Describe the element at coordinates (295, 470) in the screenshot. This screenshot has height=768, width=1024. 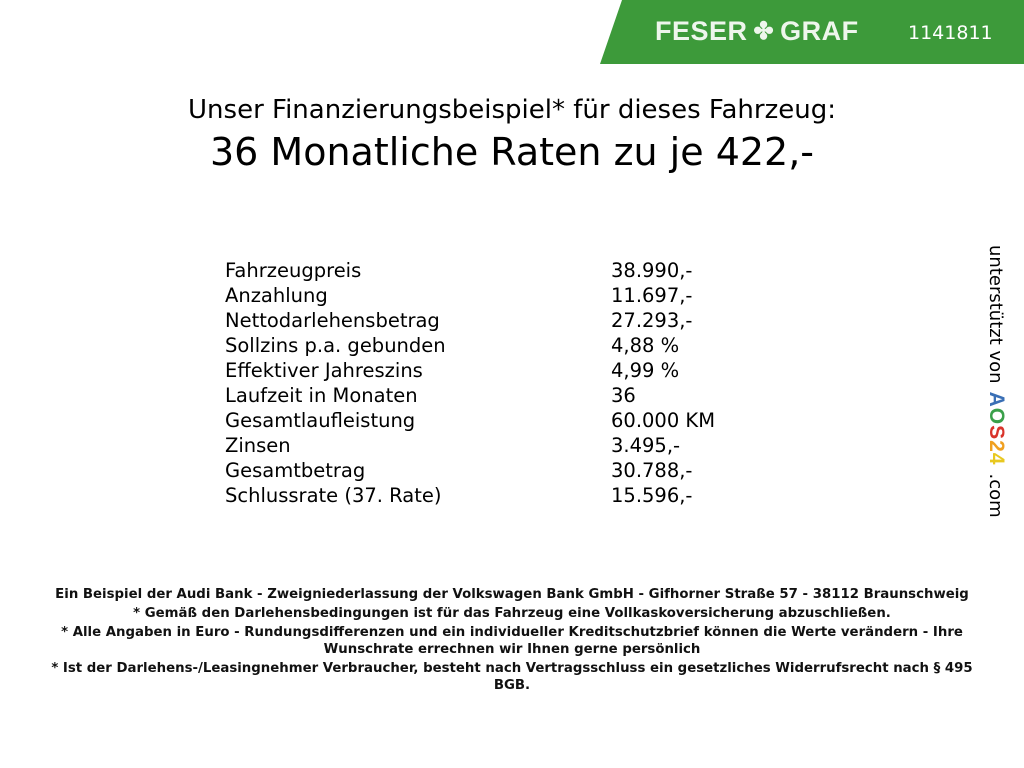
I see `row-label: Gesamtbetrag` at that location.